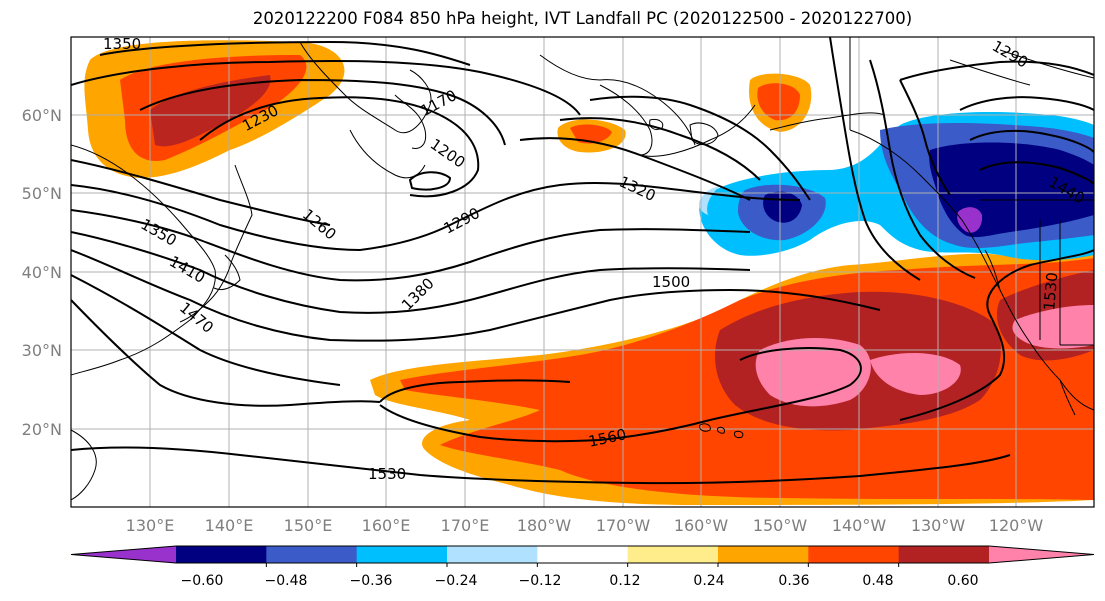 The image size is (1105, 601). What do you see at coordinates (1041, 554) in the screenshot?
I see `colorbar-extend-high` at bounding box center [1041, 554].